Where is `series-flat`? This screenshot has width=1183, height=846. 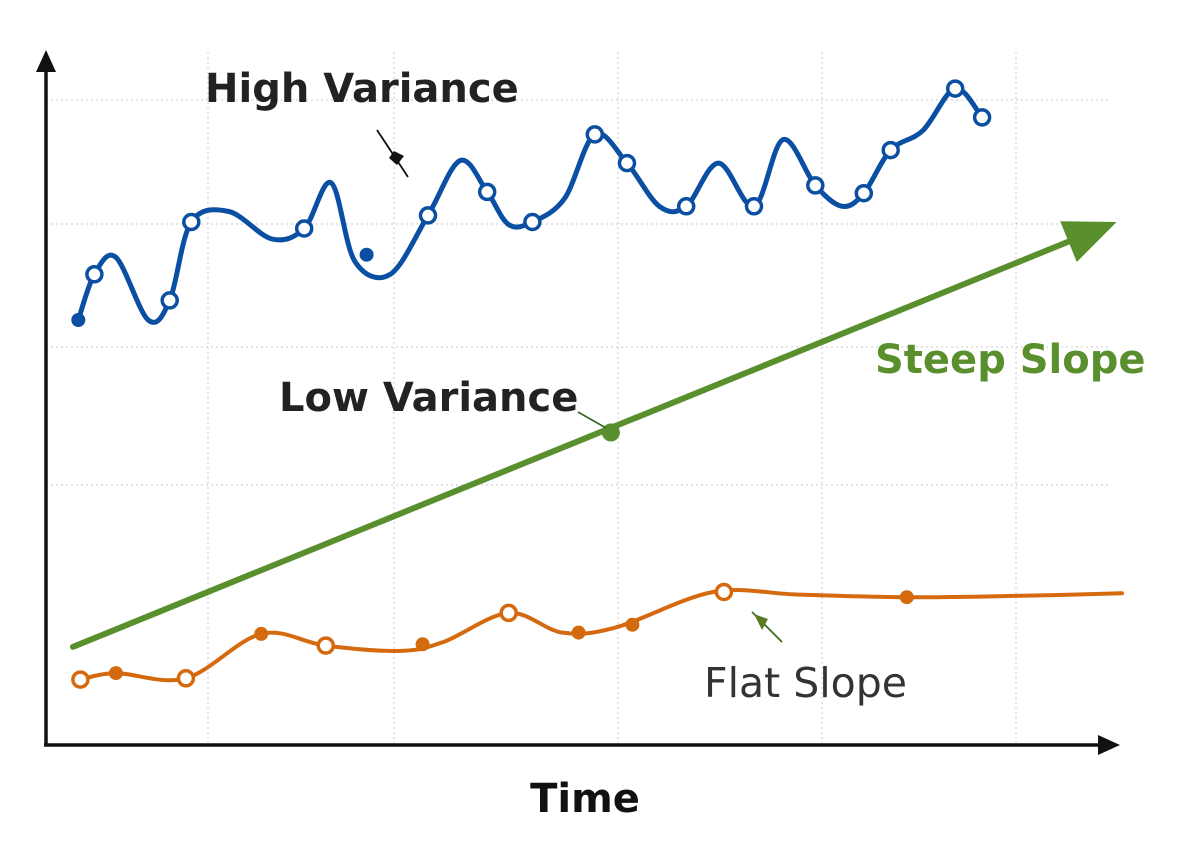 series-flat is located at coordinates (597, 635).